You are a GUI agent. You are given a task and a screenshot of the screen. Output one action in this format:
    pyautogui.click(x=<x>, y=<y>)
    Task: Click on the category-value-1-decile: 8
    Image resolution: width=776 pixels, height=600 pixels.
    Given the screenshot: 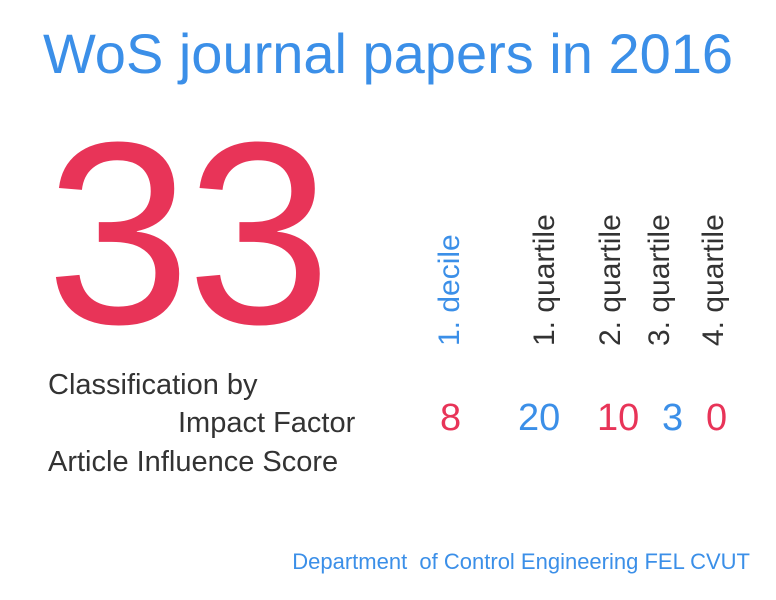 What is the action you would take?
    pyautogui.click(x=451, y=418)
    